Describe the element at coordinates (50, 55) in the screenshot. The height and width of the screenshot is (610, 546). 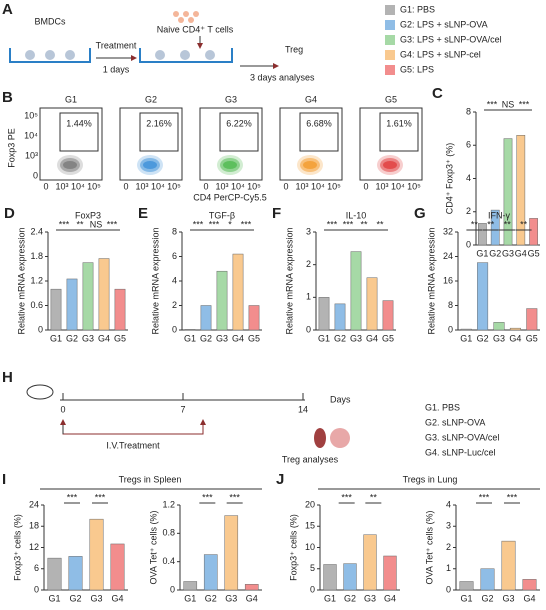
I see `dish` at that location.